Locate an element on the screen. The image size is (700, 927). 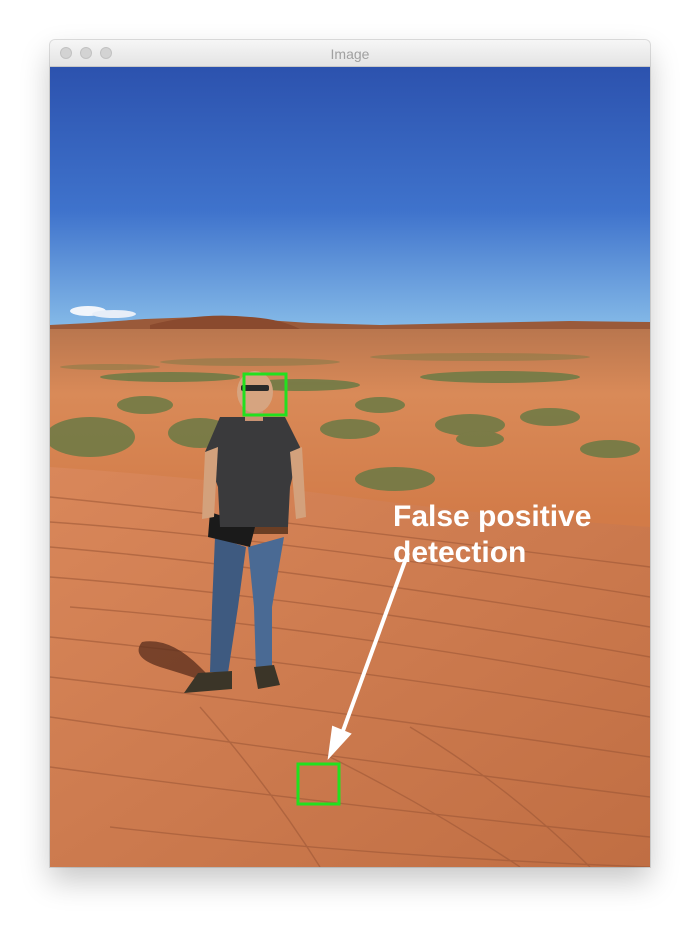
rock-butte is located at coordinates (225, 324).